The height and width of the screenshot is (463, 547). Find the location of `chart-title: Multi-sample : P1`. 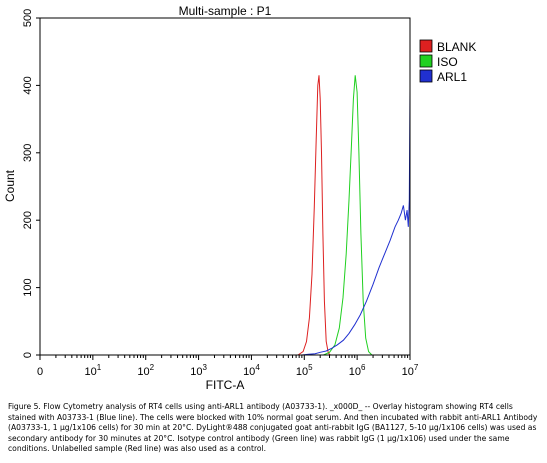

chart-title: Multi-sample : P1 is located at coordinates (225, 11).